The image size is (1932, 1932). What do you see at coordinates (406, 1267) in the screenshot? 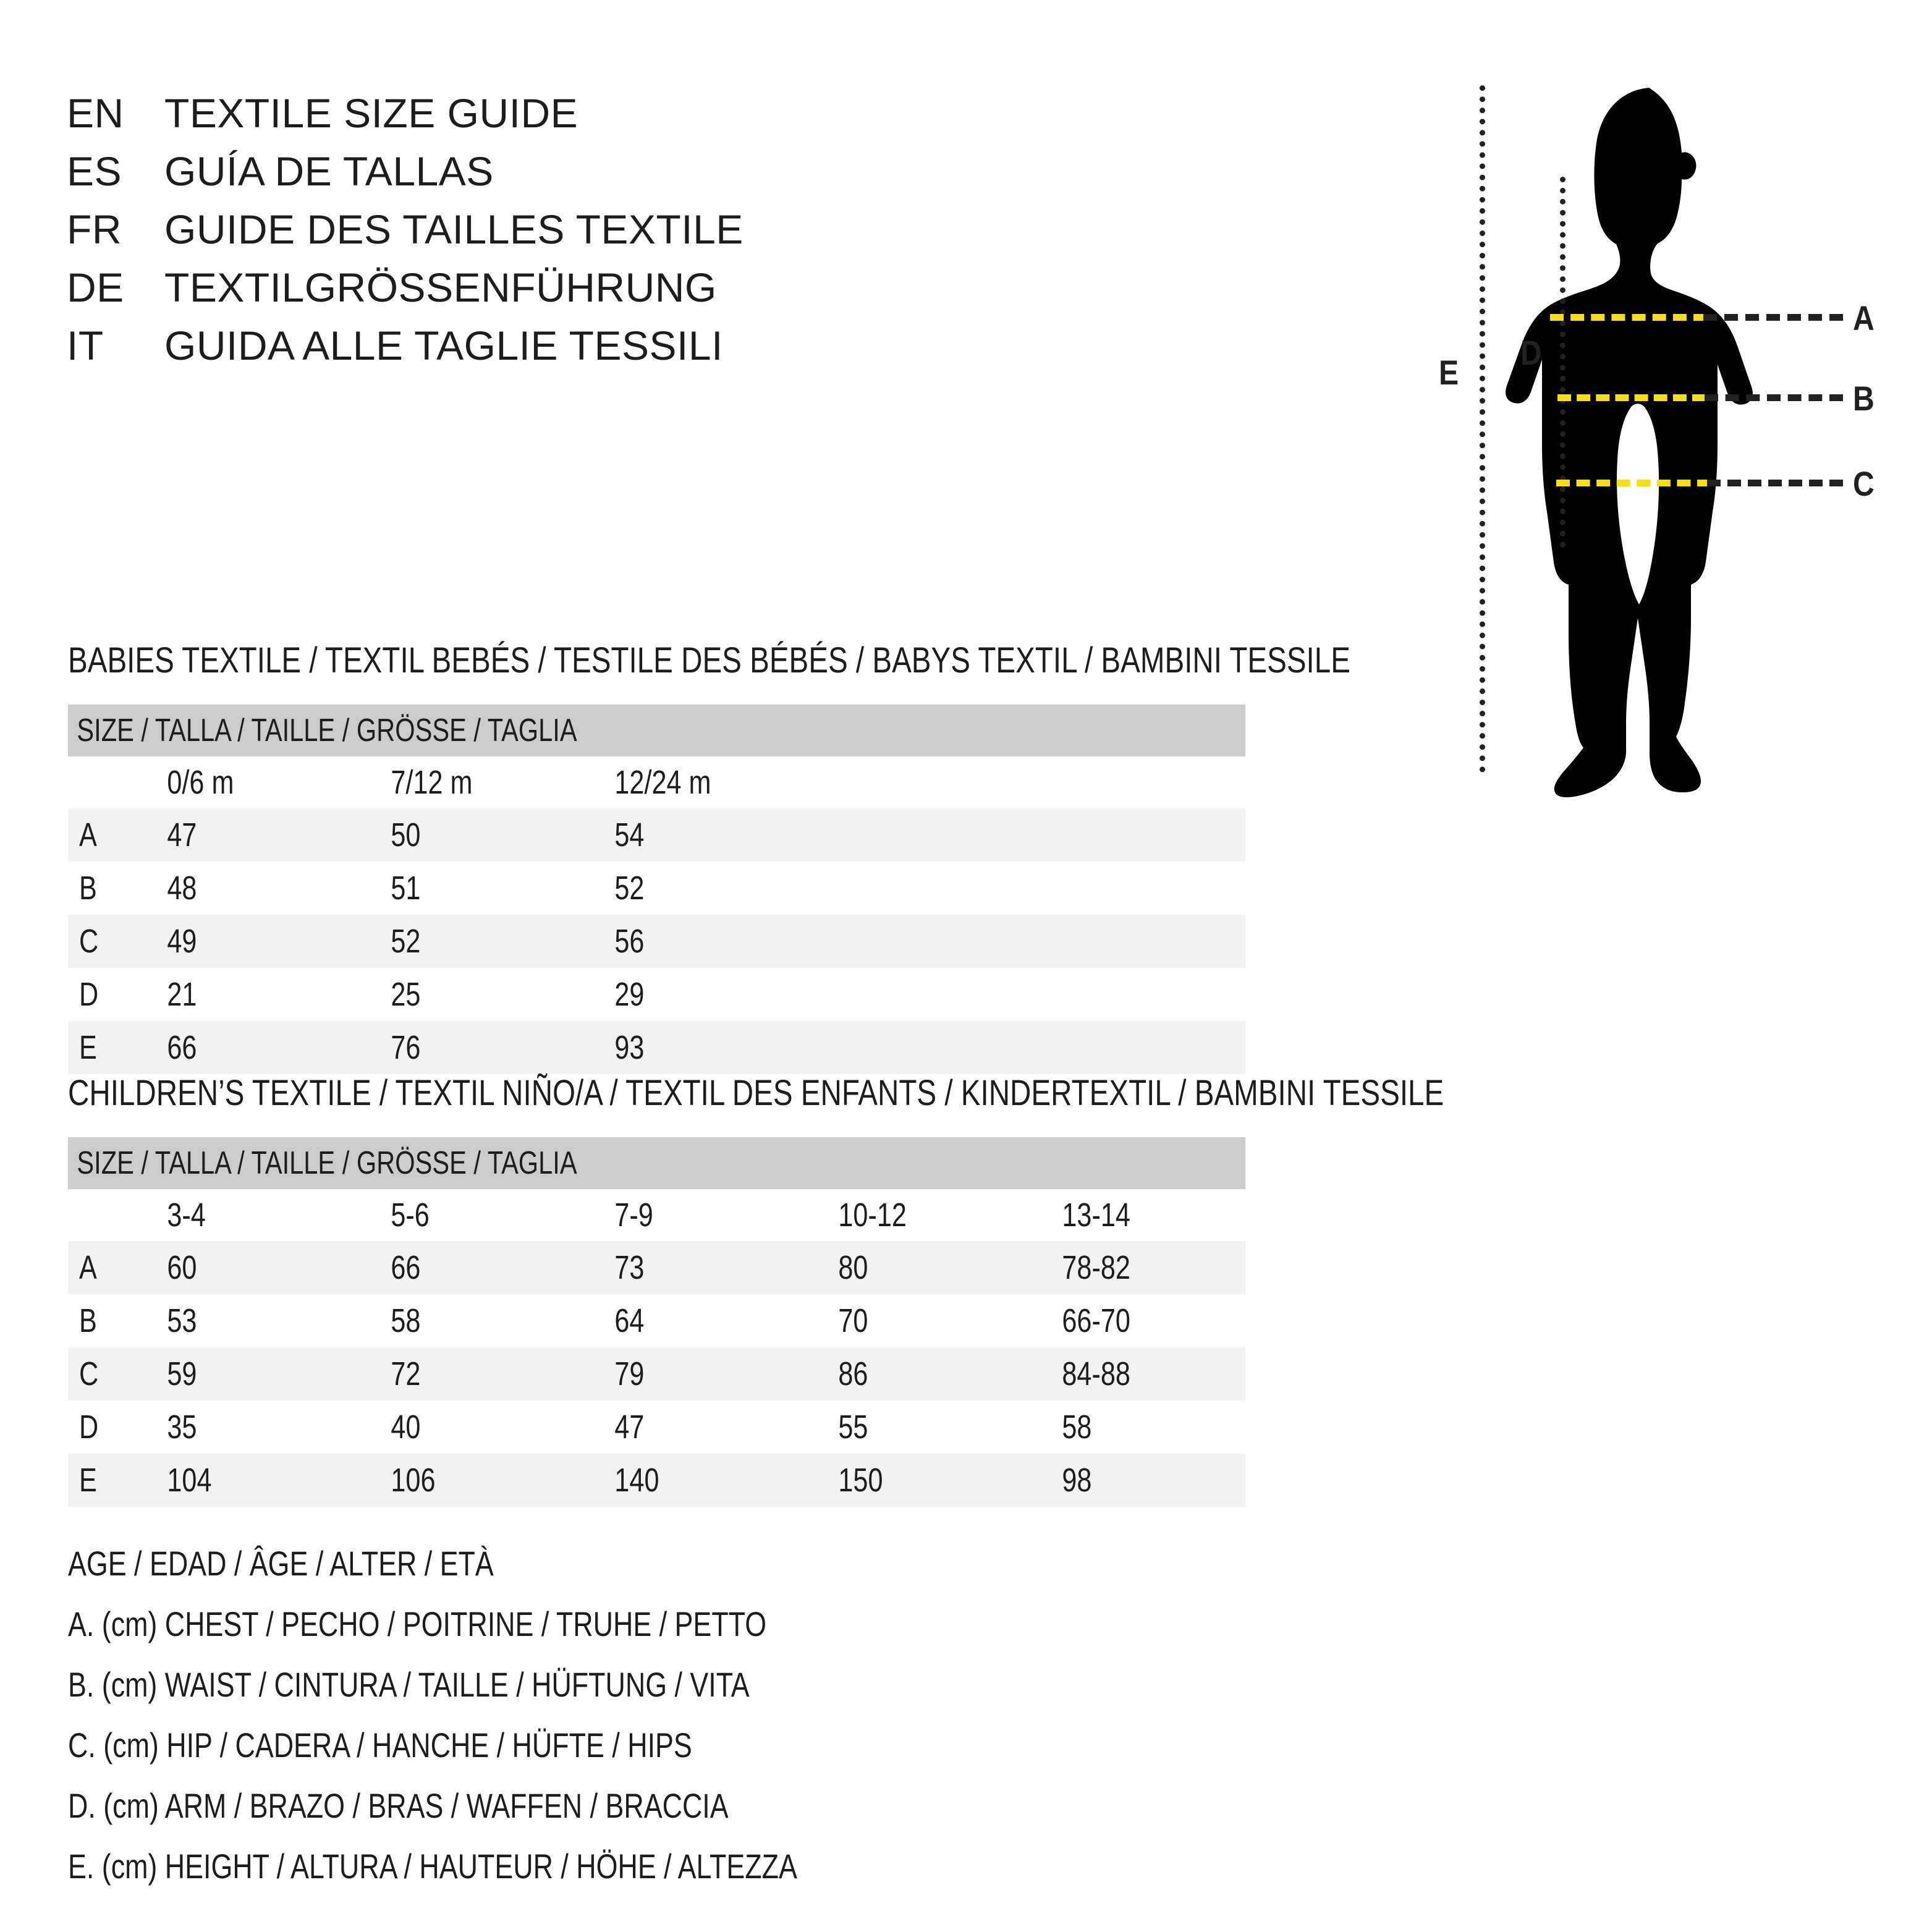
I see `children-cell-a-1: 66` at bounding box center [406, 1267].